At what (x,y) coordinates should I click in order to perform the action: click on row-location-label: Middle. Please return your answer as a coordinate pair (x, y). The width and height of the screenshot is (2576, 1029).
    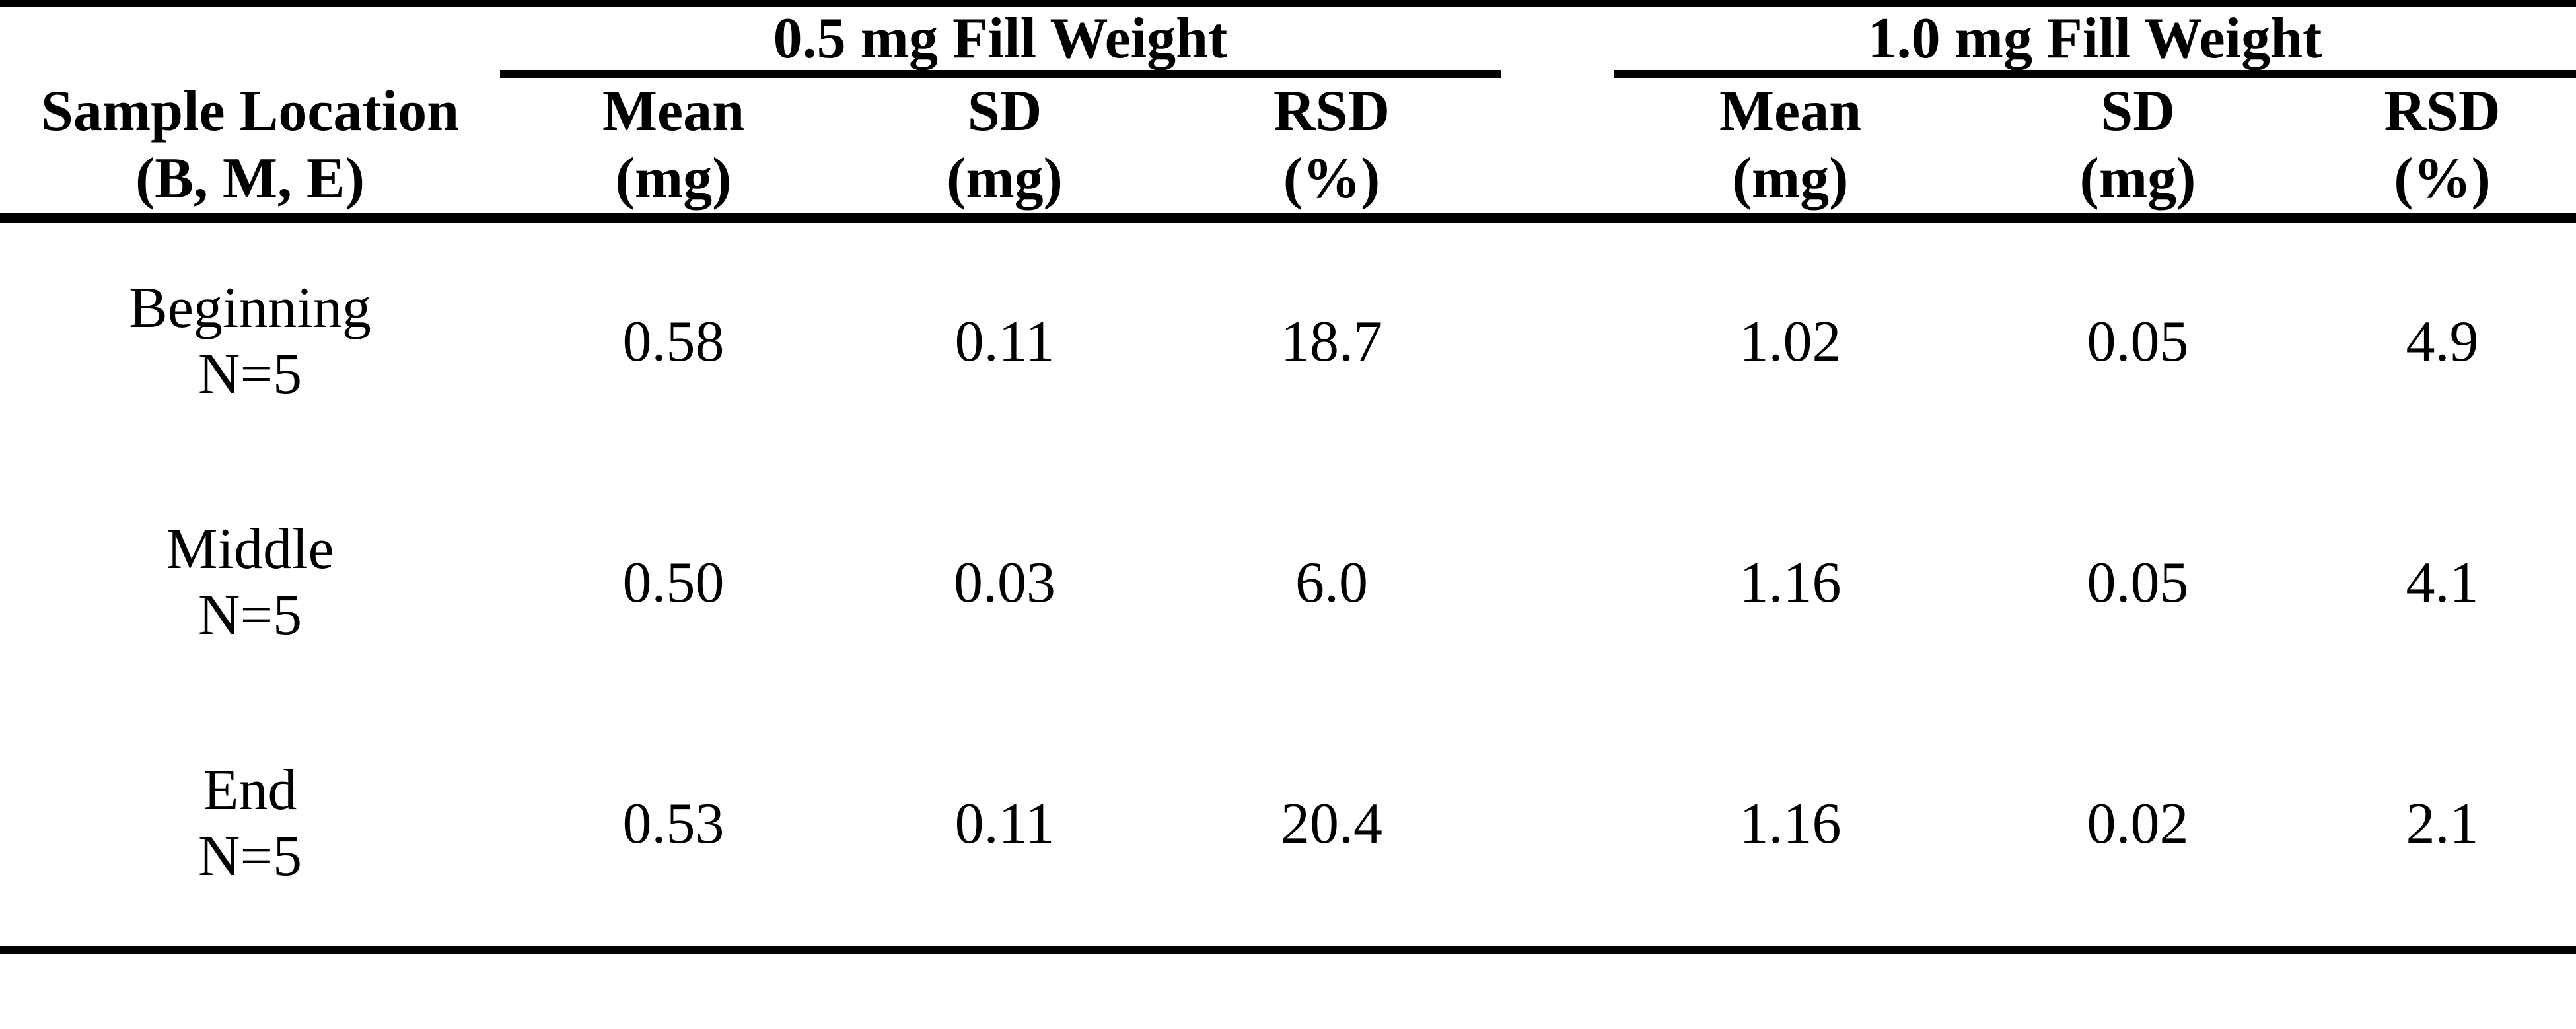
    Looking at the image, I should click on (250, 549).